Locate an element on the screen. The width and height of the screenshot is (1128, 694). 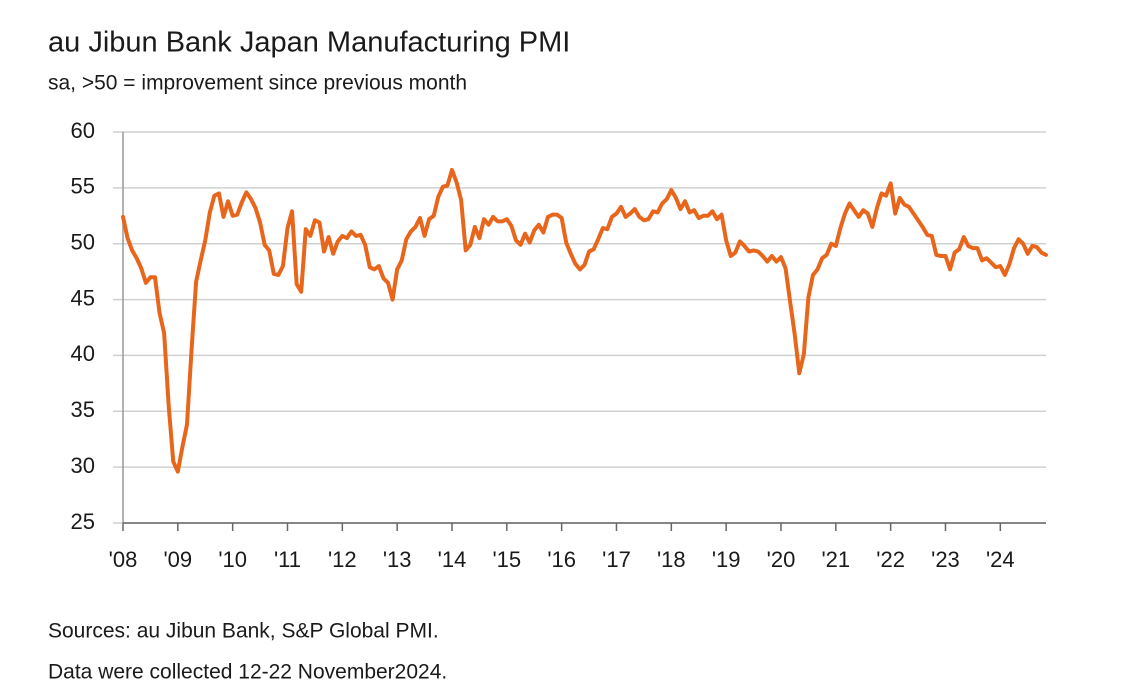
x-tick-label: '14 is located at coordinates (452, 559).